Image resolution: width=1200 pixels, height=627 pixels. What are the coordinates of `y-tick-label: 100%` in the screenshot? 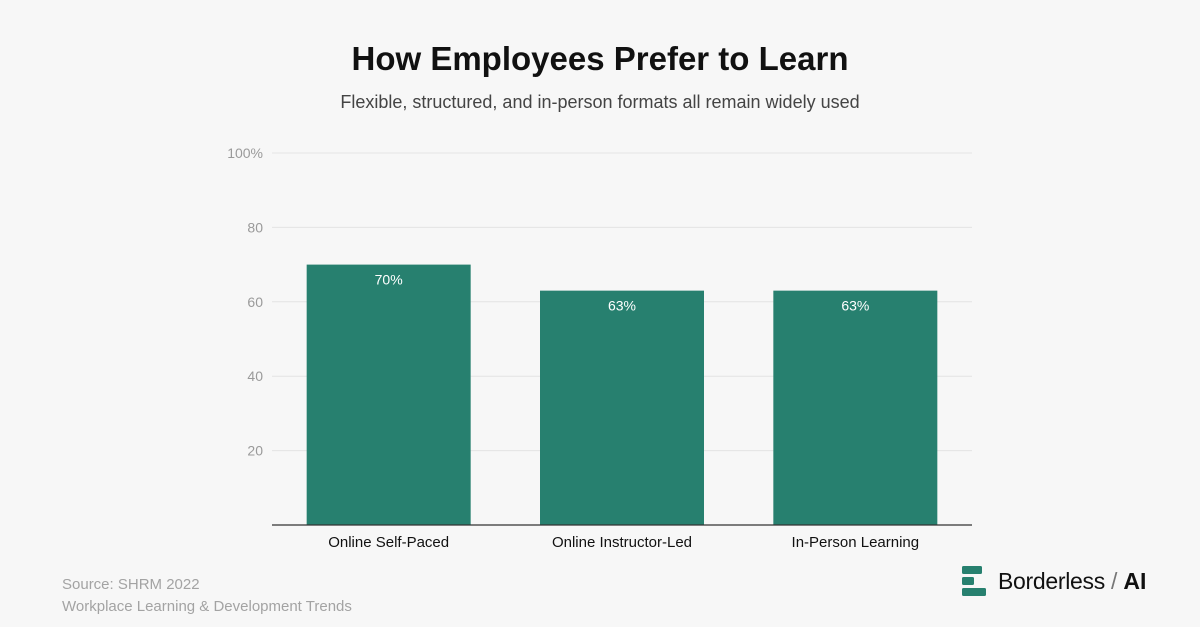 It's located at (245, 153).